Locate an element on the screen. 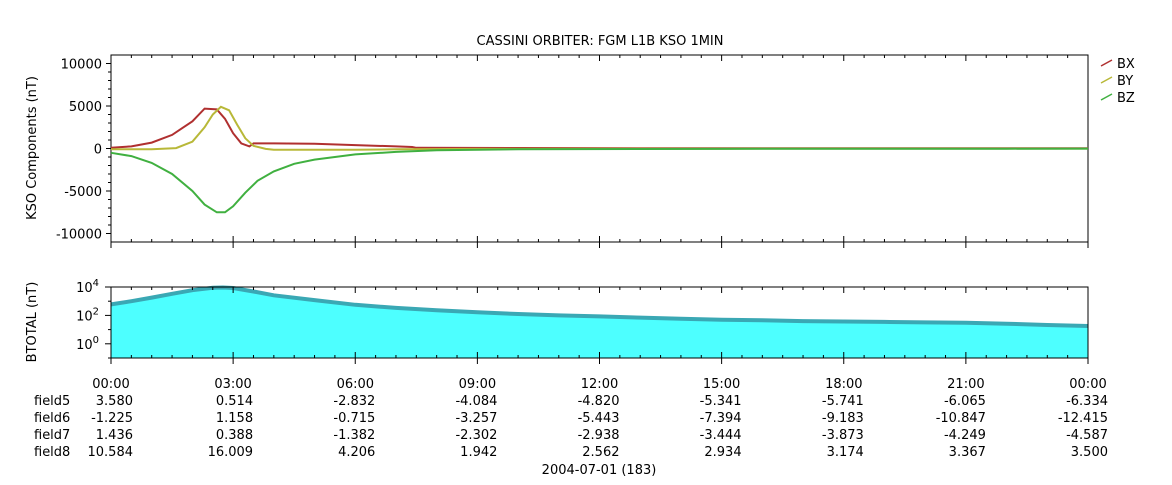 The image size is (1172, 485). ephemeris-value: 3.580 is located at coordinates (114, 401).